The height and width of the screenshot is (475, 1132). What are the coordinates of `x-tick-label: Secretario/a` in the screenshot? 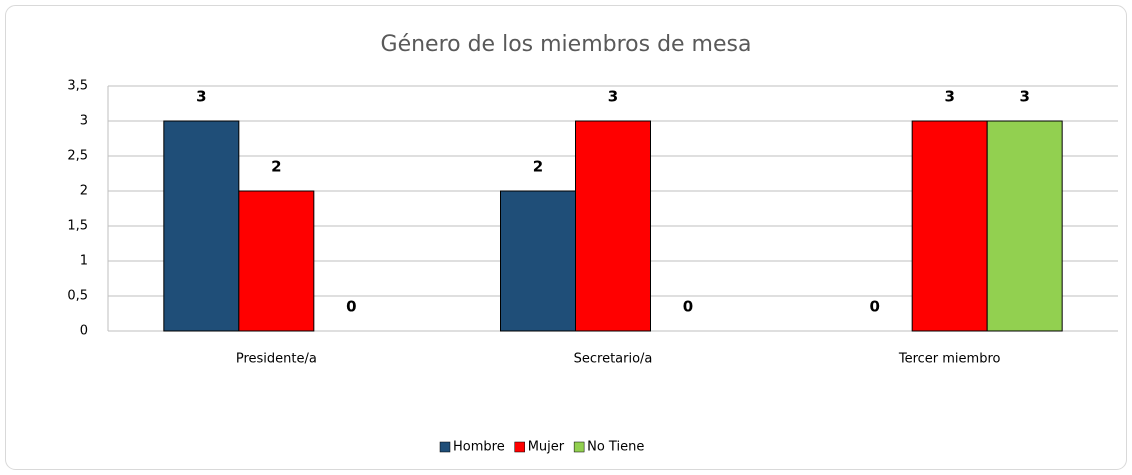 It's located at (613, 359).